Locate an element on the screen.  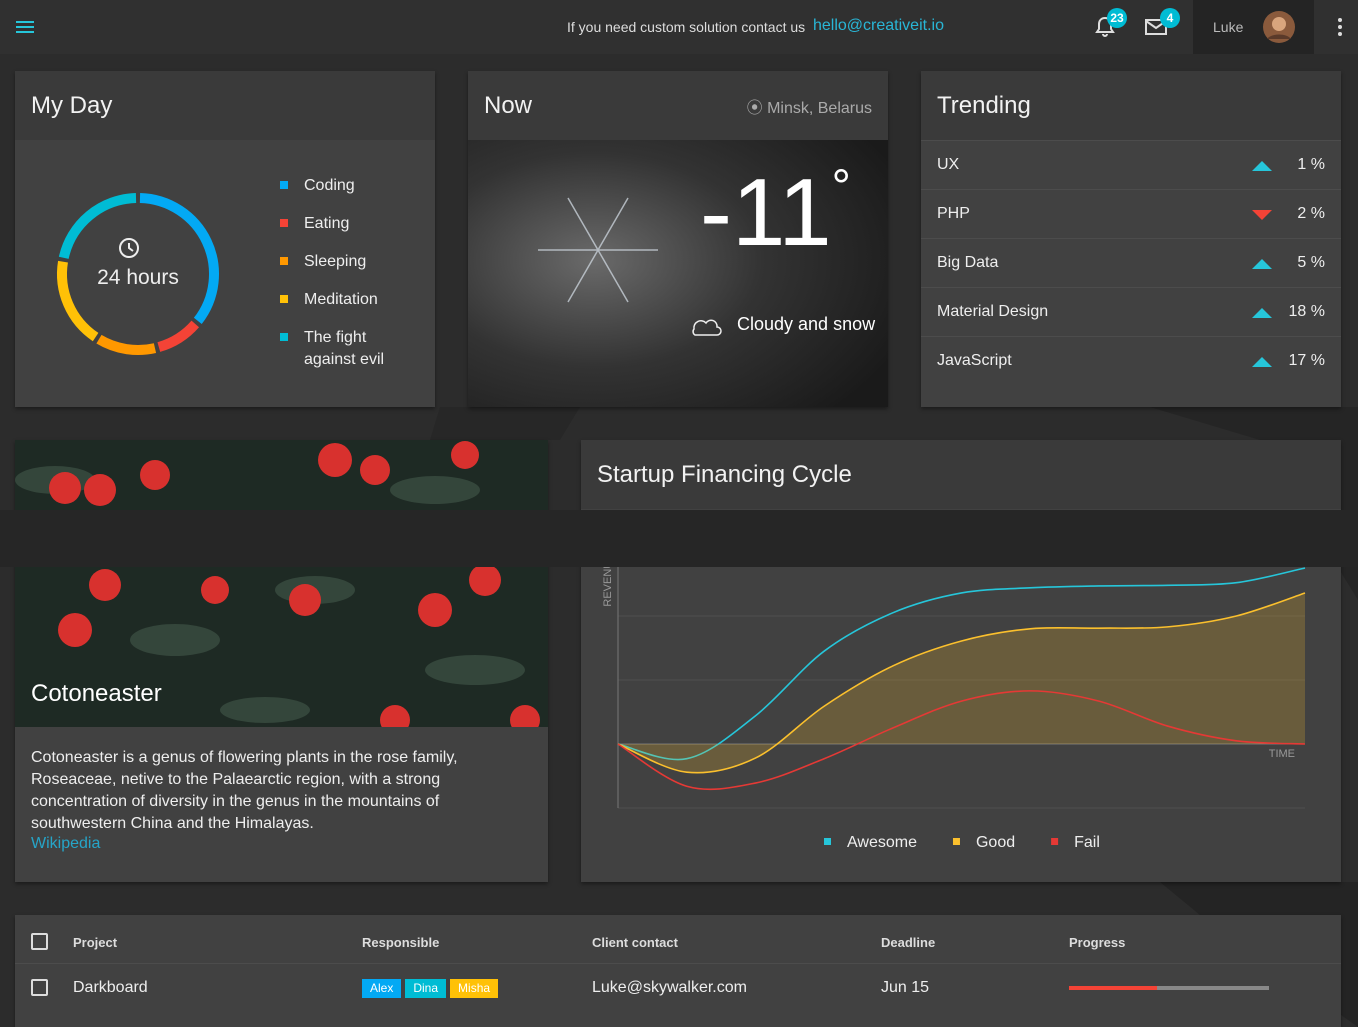
wikipedia-link: Wikipedia is located at coordinates (66, 843).